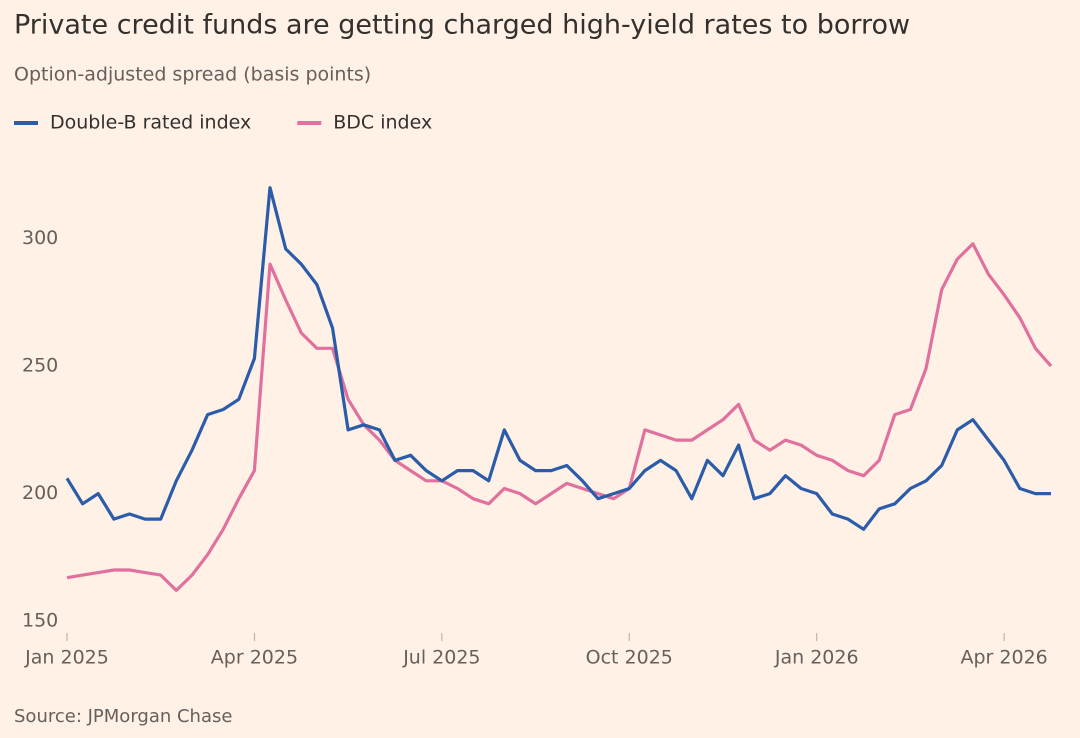 The image size is (1080, 738). Describe the element at coordinates (40, 493) in the screenshot. I see `y-tick-label: 200` at that location.